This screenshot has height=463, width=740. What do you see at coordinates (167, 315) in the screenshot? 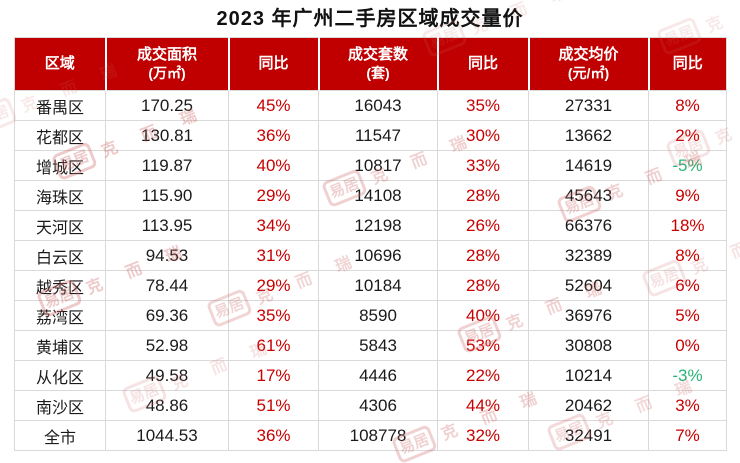
I see `cell-value: 69.36` at bounding box center [167, 315].